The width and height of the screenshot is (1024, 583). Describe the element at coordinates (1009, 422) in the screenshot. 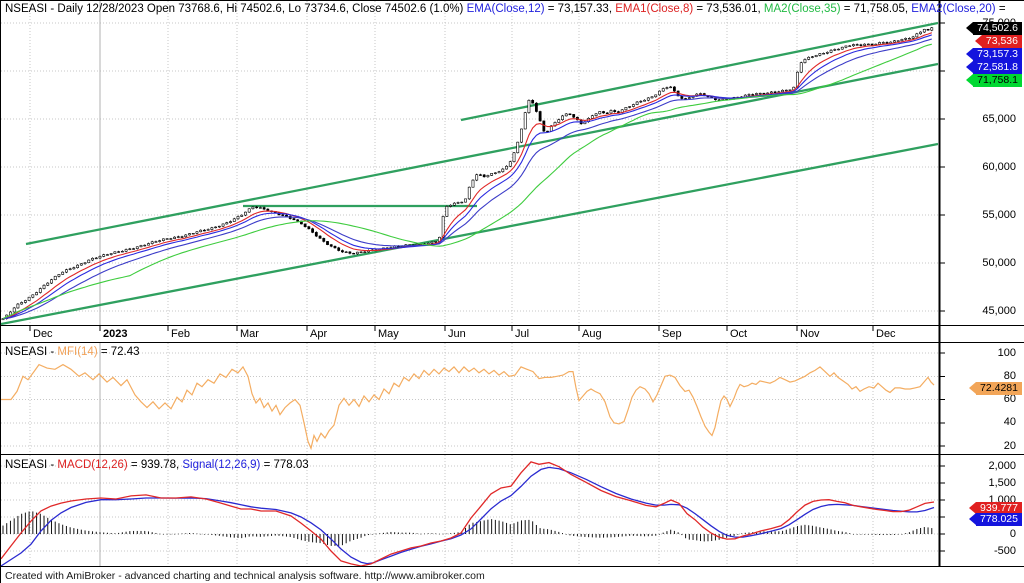

I see `y-axis-label: 40` at that location.